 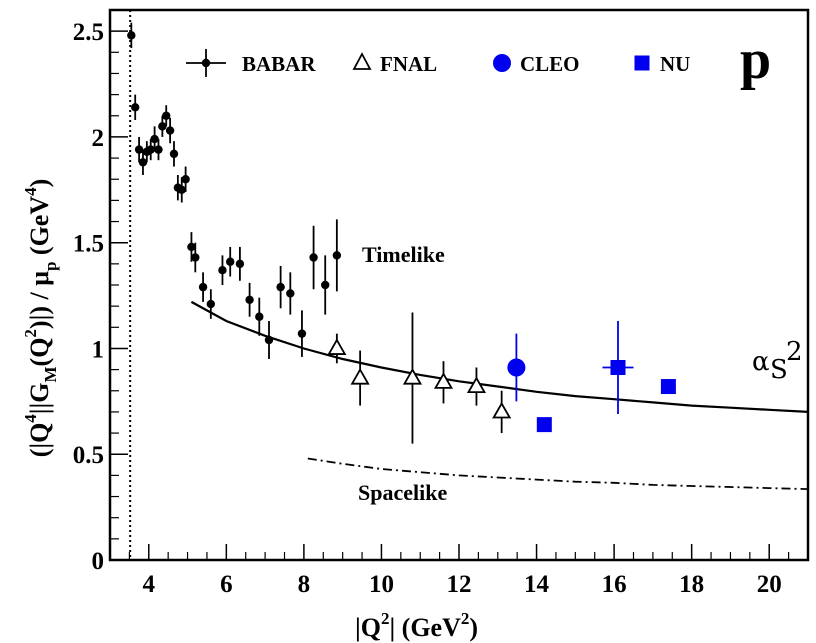 What do you see at coordinates (755, 60) in the screenshot?
I see `corner-label: p` at bounding box center [755, 60].